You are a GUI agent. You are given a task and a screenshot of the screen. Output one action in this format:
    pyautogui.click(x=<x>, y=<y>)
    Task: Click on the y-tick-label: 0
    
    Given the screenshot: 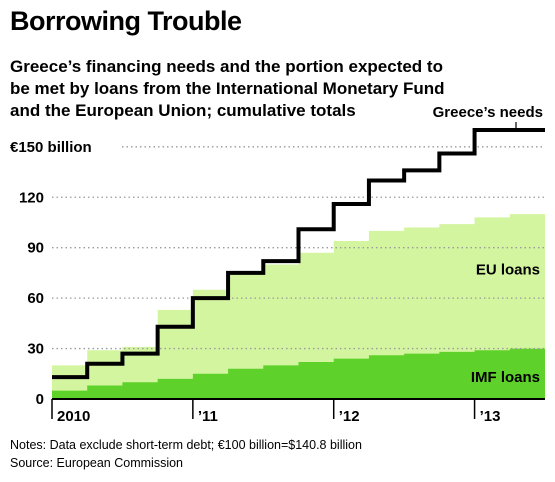 What is the action you would take?
    pyautogui.click(x=40, y=399)
    